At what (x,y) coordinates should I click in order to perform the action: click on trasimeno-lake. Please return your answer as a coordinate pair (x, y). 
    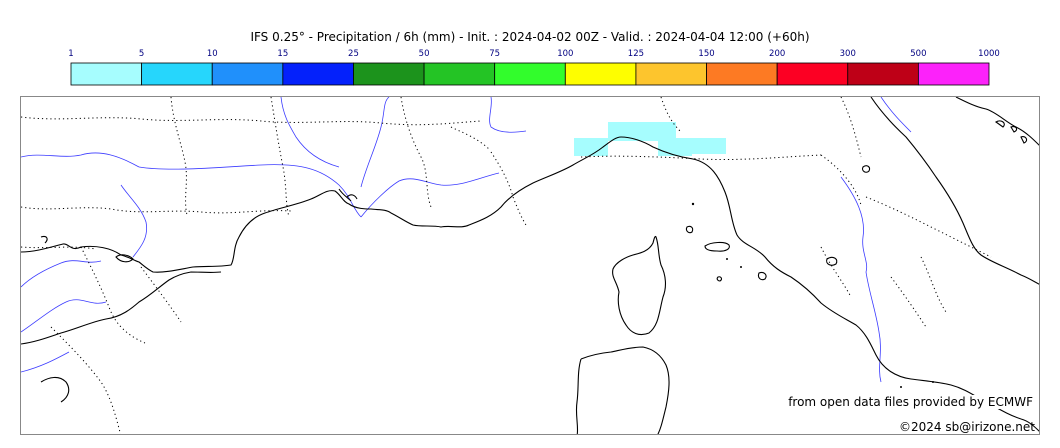
    Looking at the image, I should click on (866, 169).